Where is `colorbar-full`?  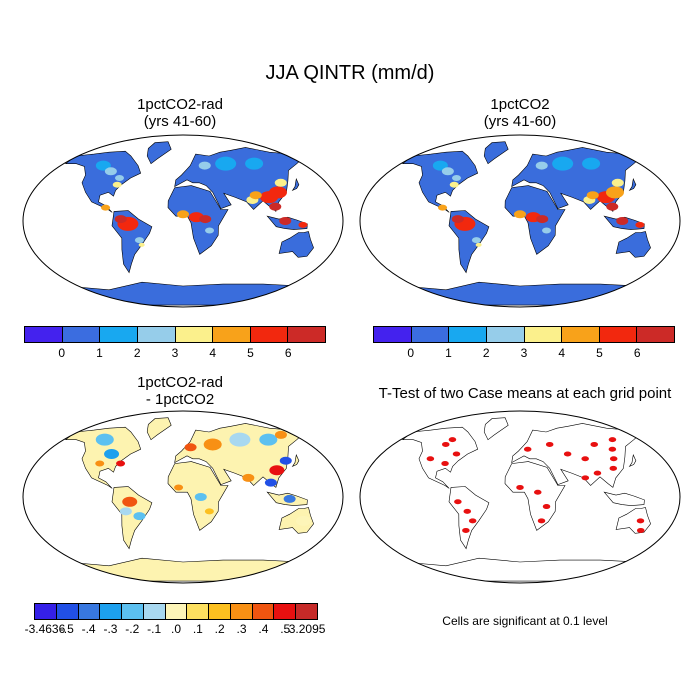
colorbar-full is located at coordinates (524, 334).